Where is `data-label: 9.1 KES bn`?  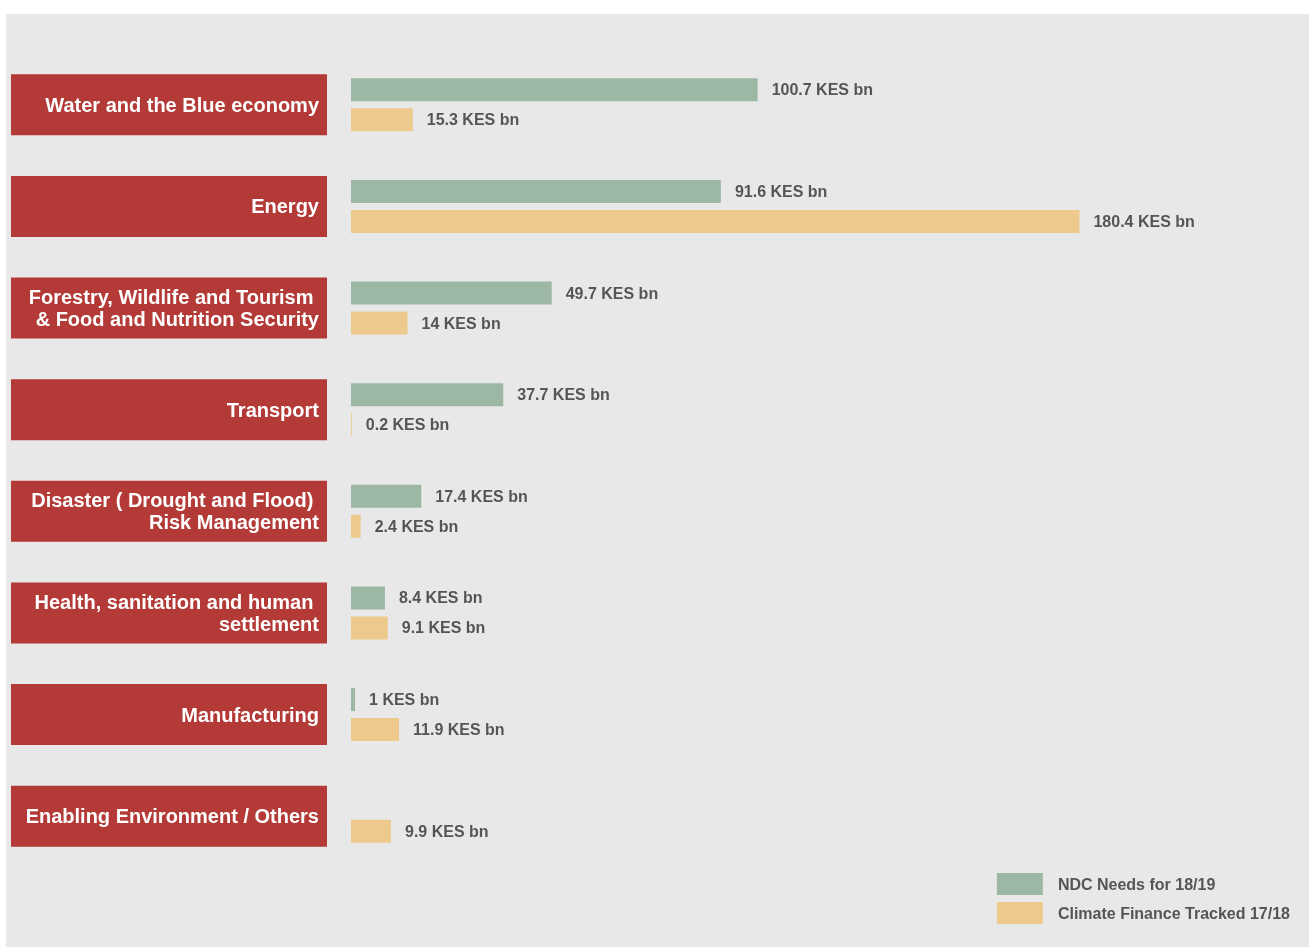
data-label: 9.1 KES bn is located at coordinates (443, 628).